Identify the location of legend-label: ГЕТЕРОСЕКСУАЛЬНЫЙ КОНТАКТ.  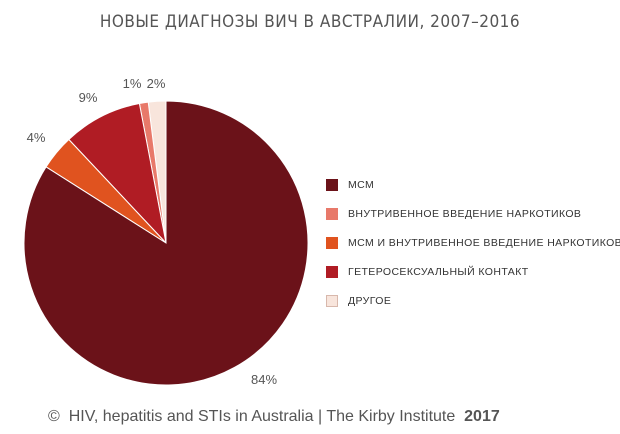
(438, 271).